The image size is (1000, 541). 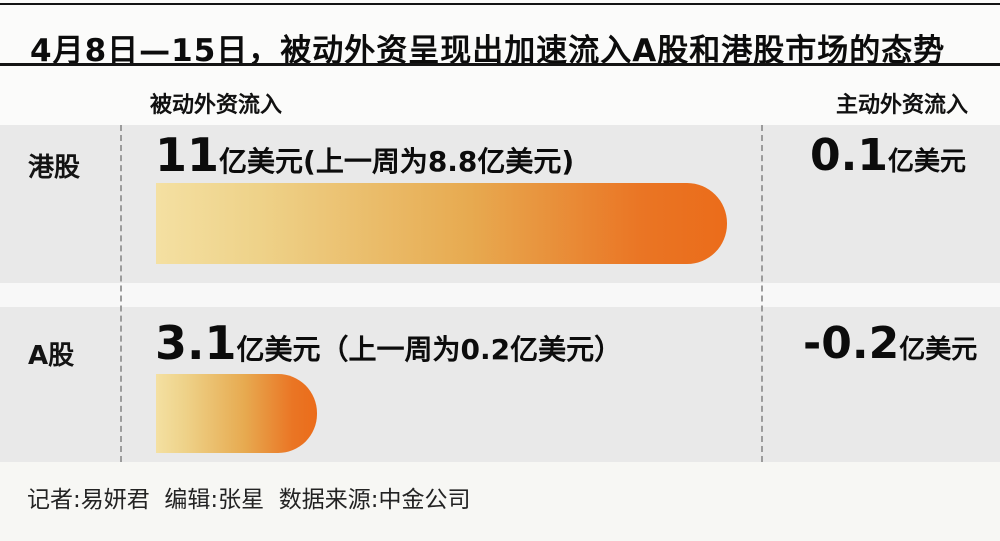 I want to click on hk-active-number: 0.1, so click(x=849, y=155).